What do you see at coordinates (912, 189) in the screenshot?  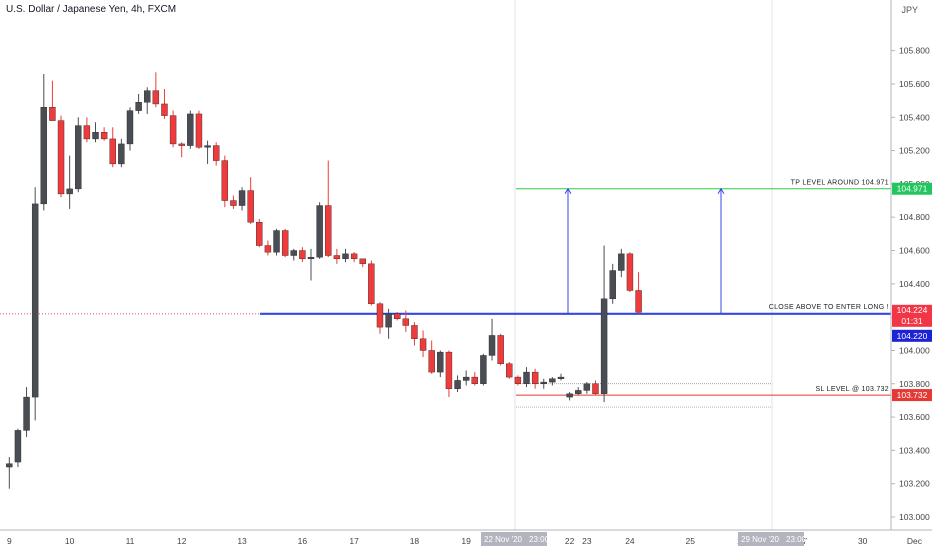 I see `tag-text: 104.971` at bounding box center [912, 189].